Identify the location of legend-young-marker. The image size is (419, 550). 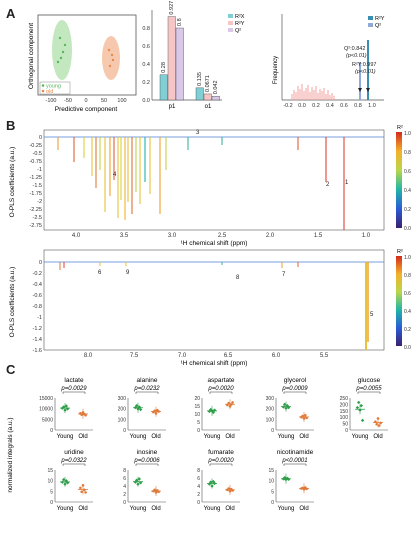
(43, 85).